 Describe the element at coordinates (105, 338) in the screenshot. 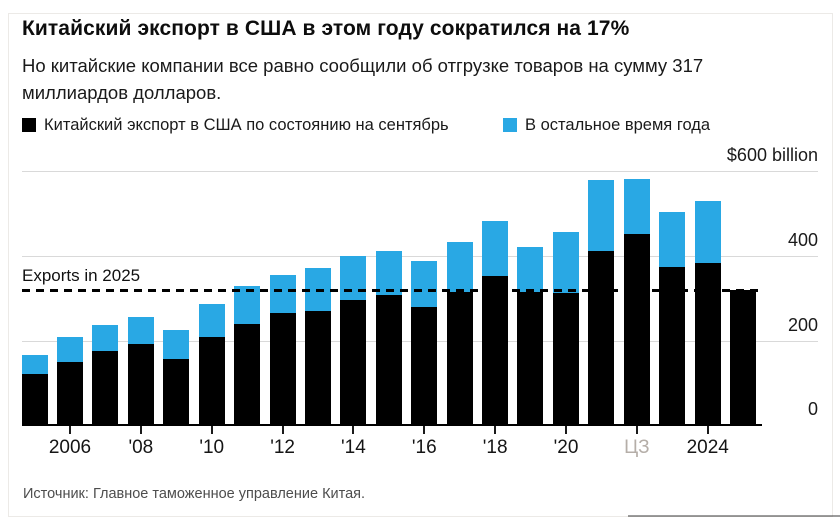

I see `bar-segment-rest-of-year-2007` at that location.